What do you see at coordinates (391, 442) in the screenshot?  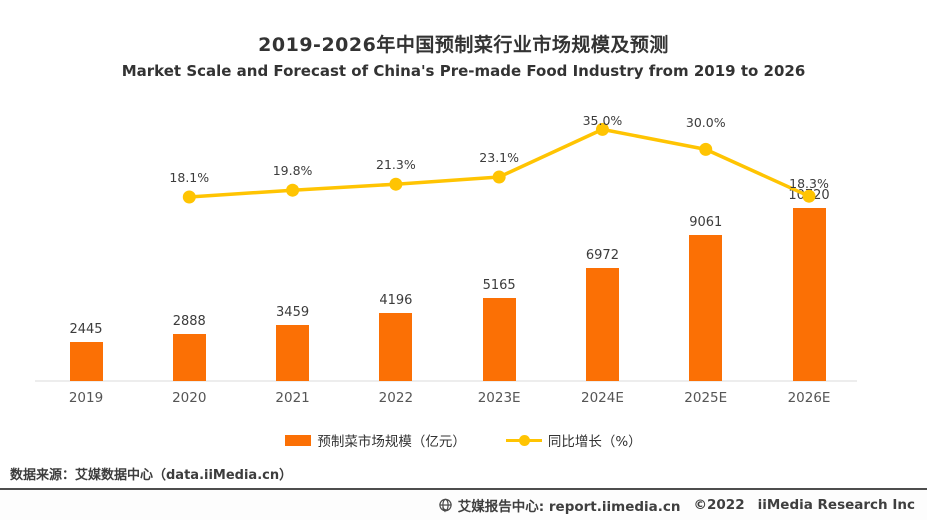 I see `bar-series-legend-label: 预制菜市场规模（亿元）` at bounding box center [391, 442].